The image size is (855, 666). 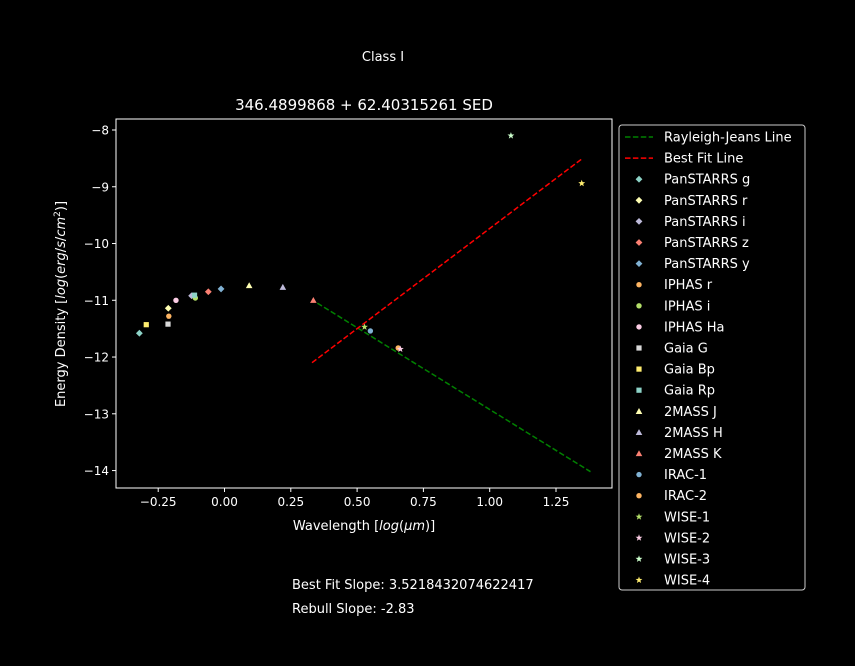 What do you see at coordinates (364, 326) in the screenshot?
I see `wise-1-point` at bounding box center [364, 326].